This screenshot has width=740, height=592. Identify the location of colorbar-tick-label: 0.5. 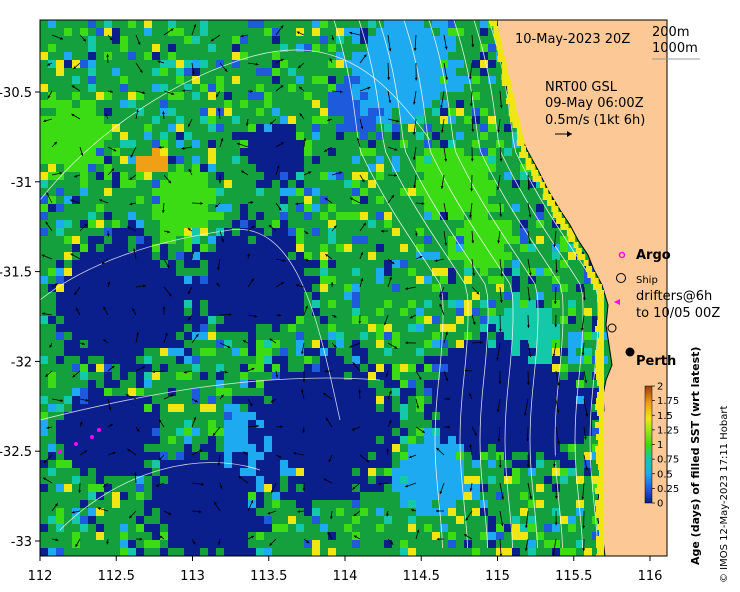
(665, 474).